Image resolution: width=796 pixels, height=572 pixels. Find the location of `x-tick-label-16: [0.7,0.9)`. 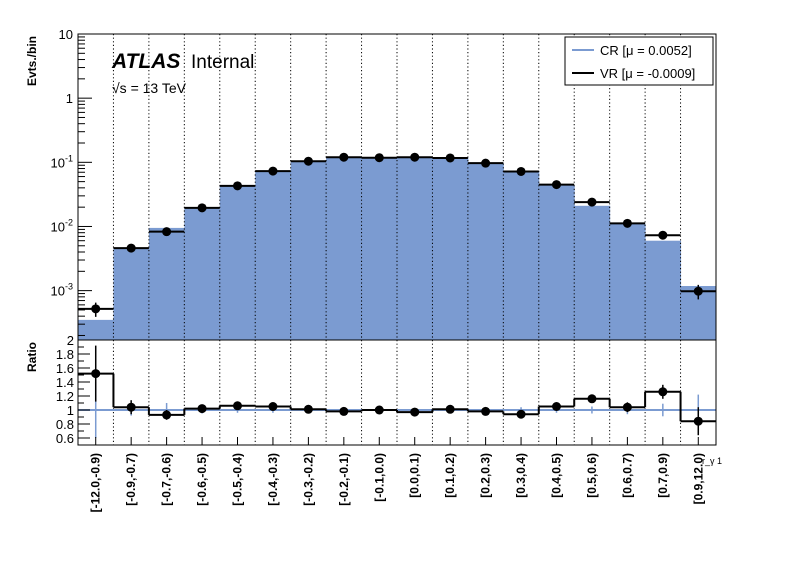

x-tick-label-16: [0.7,0.9) is located at coordinates (663, 475).